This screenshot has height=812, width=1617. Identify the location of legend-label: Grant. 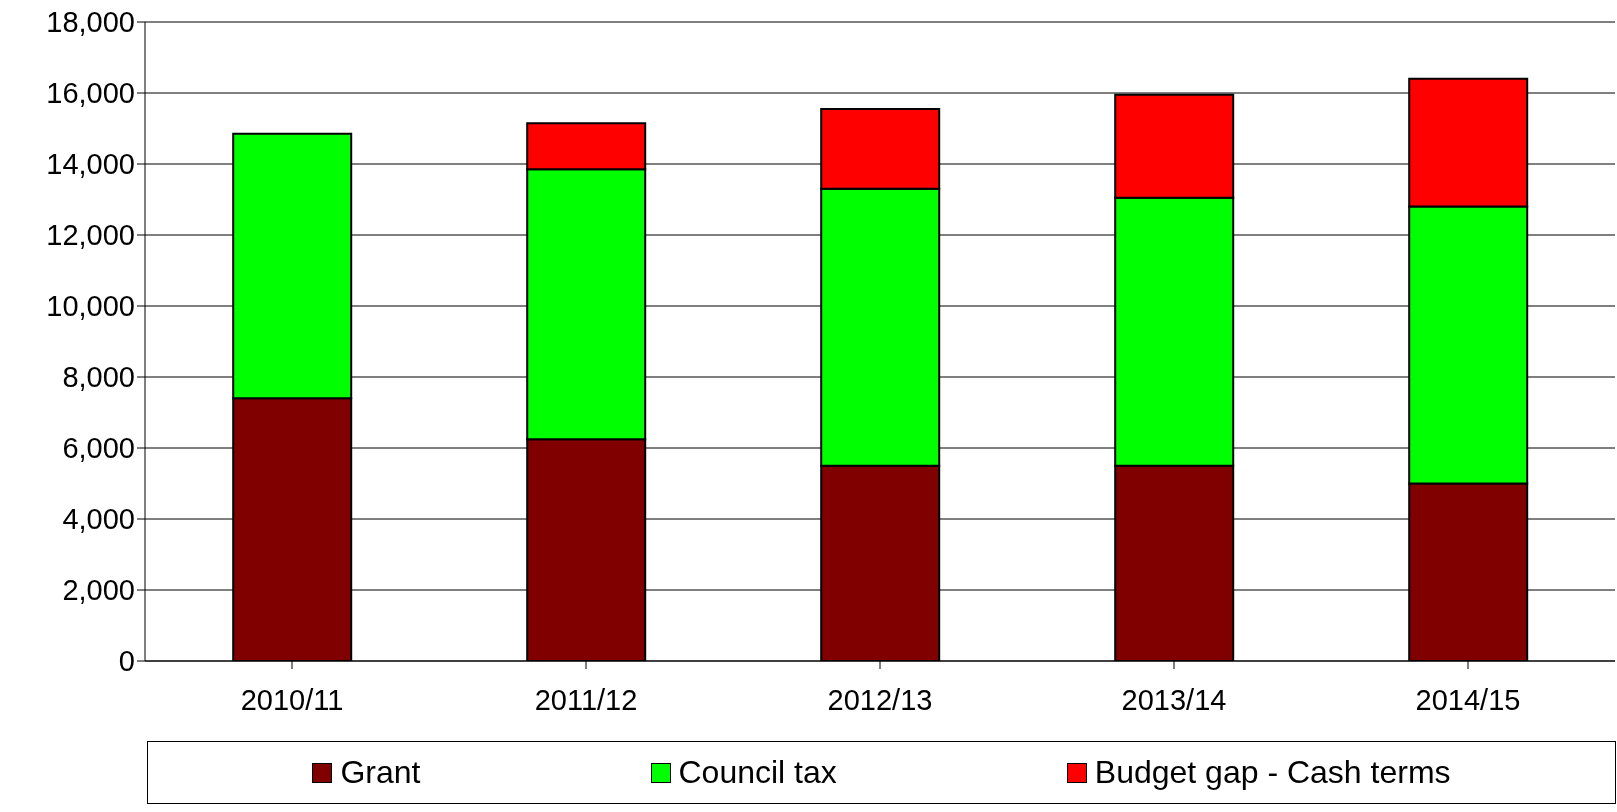
(380, 772).